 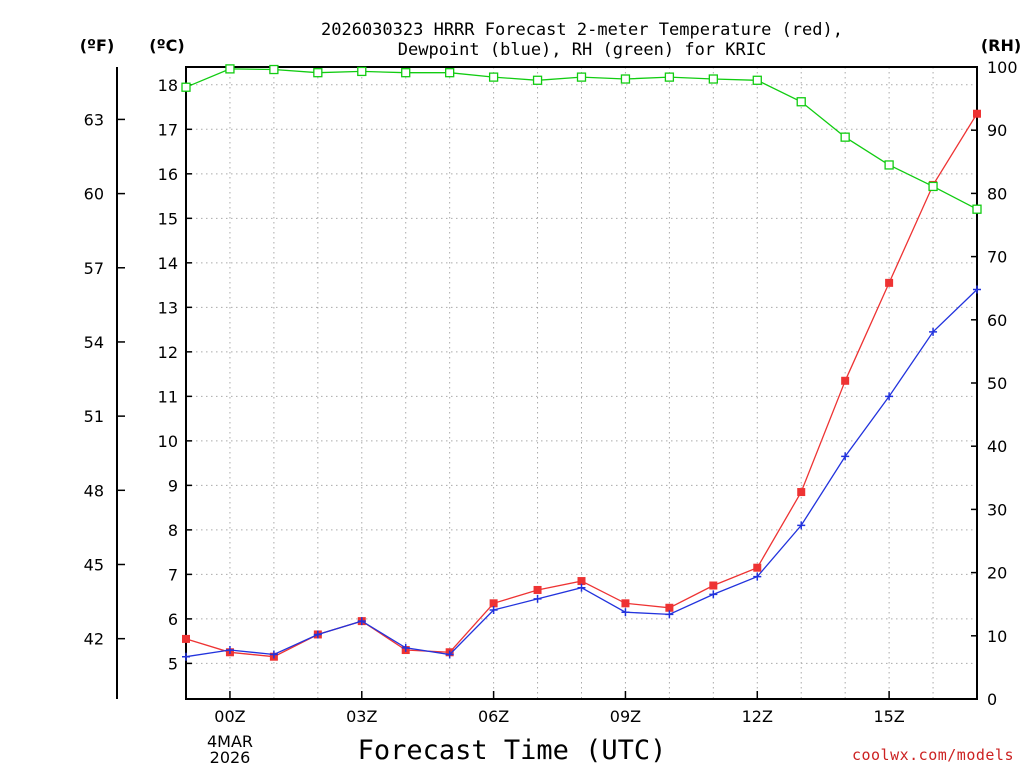 I want to click on date-label-year: 2026, so click(x=230, y=757).